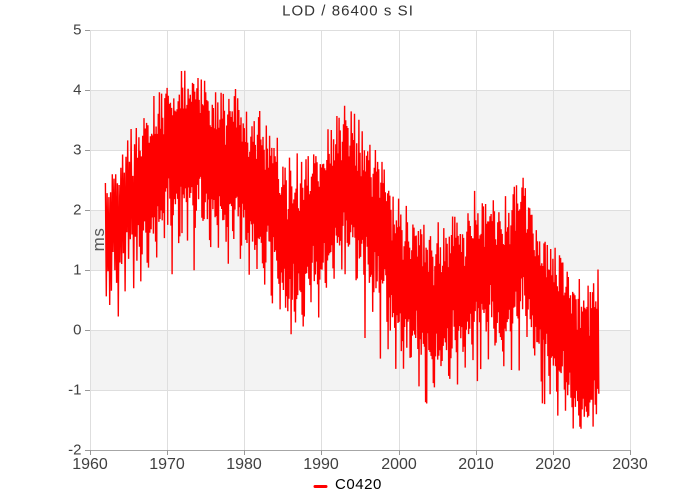 The width and height of the screenshot is (700, 500). What do you see at coordinates (630, 464) in the screenshot?
I see `svg-text: 2030` at bounding box center [630, 464].